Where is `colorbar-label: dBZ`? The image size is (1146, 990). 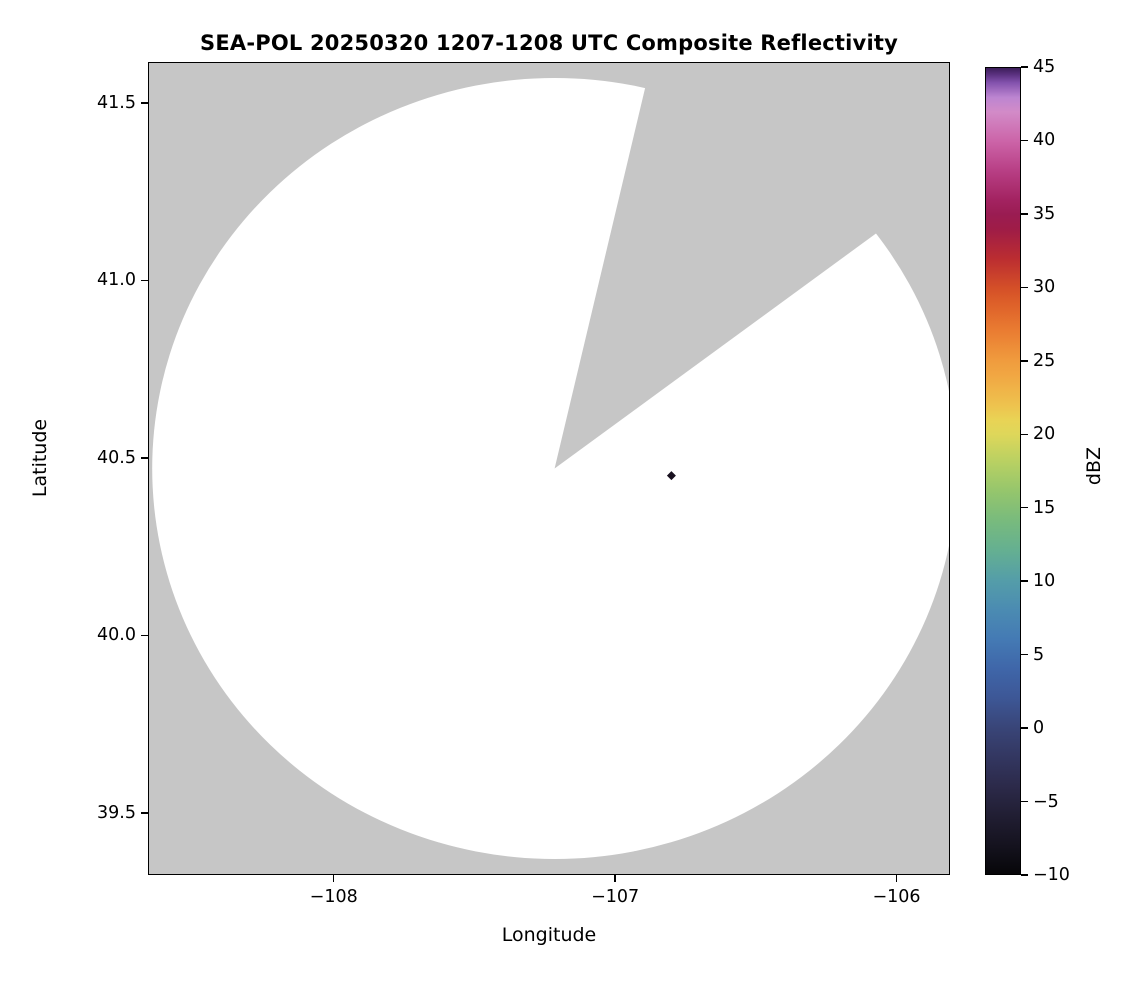
colorbar-label: dBZ is located at coordinates (1094, 466).